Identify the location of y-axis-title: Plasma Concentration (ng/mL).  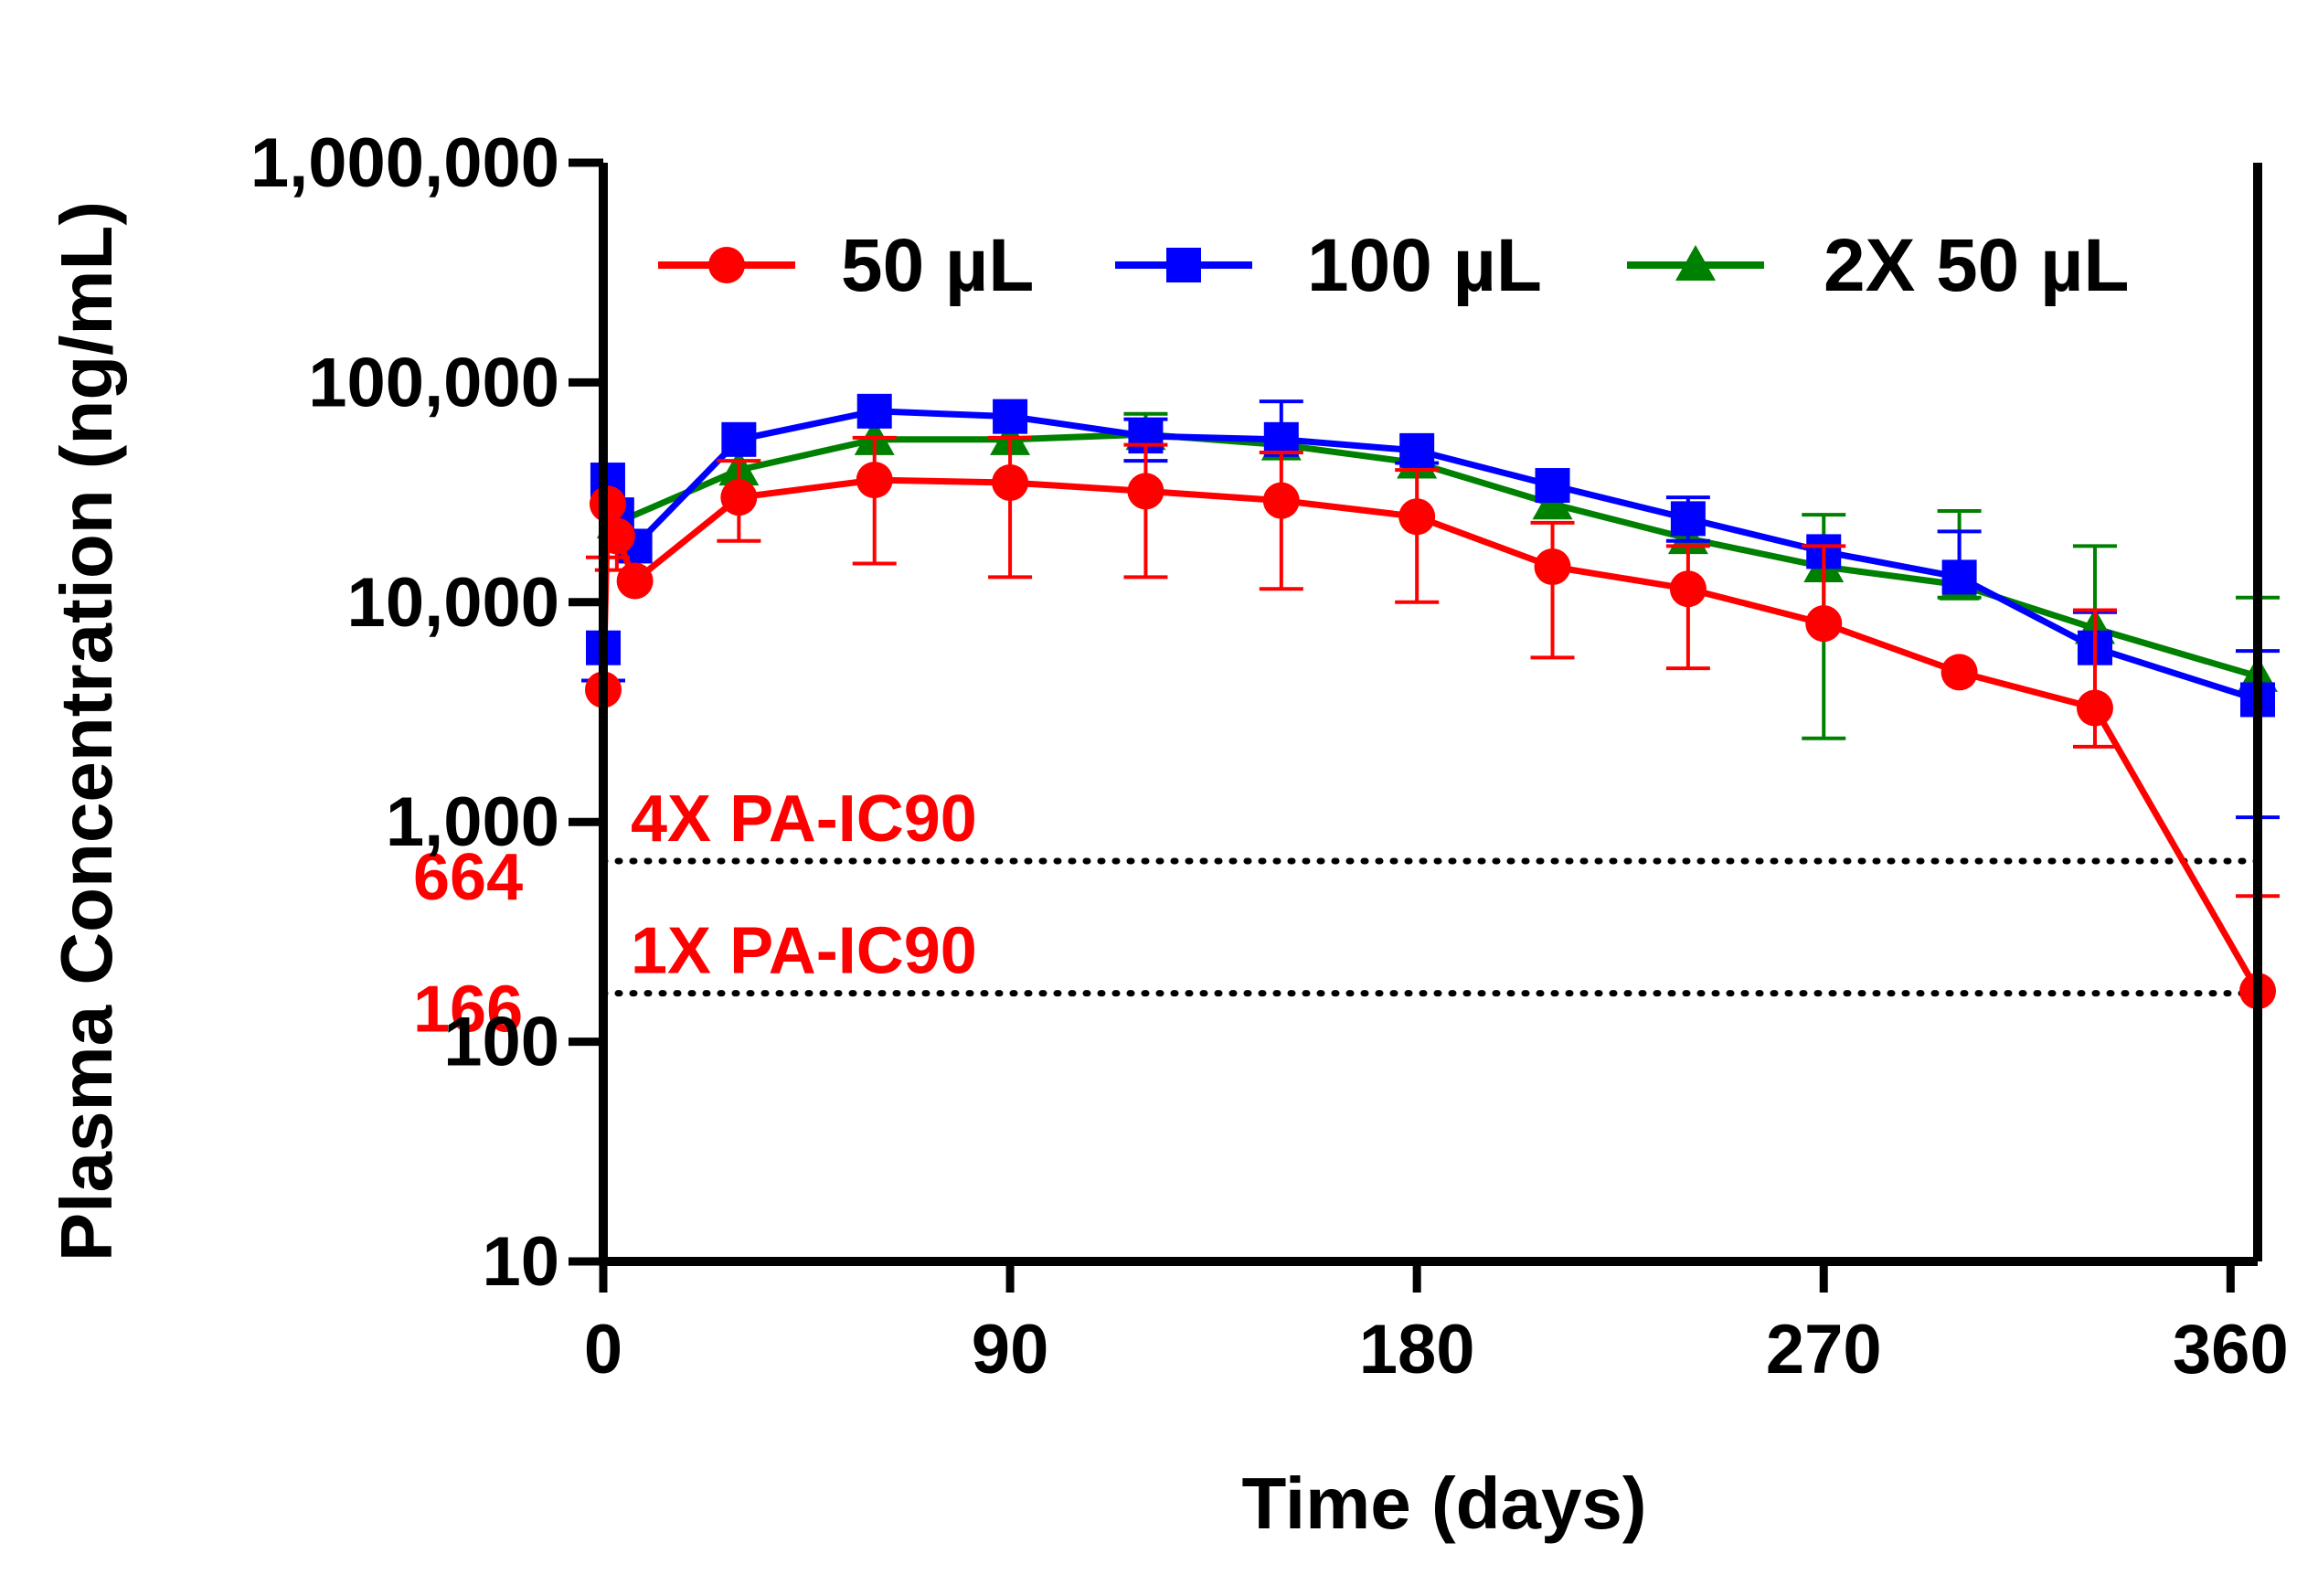
(86, 731).